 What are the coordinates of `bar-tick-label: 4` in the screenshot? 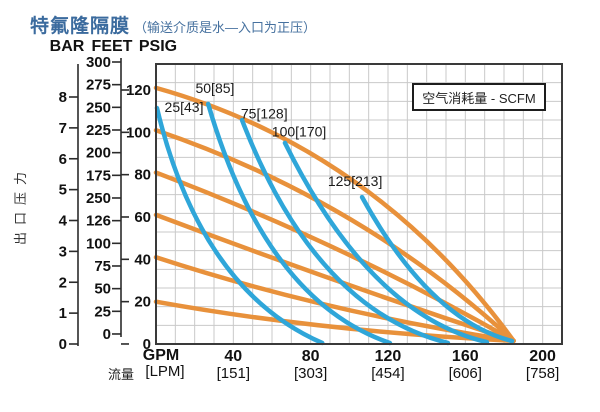 It's located at (63, 221).